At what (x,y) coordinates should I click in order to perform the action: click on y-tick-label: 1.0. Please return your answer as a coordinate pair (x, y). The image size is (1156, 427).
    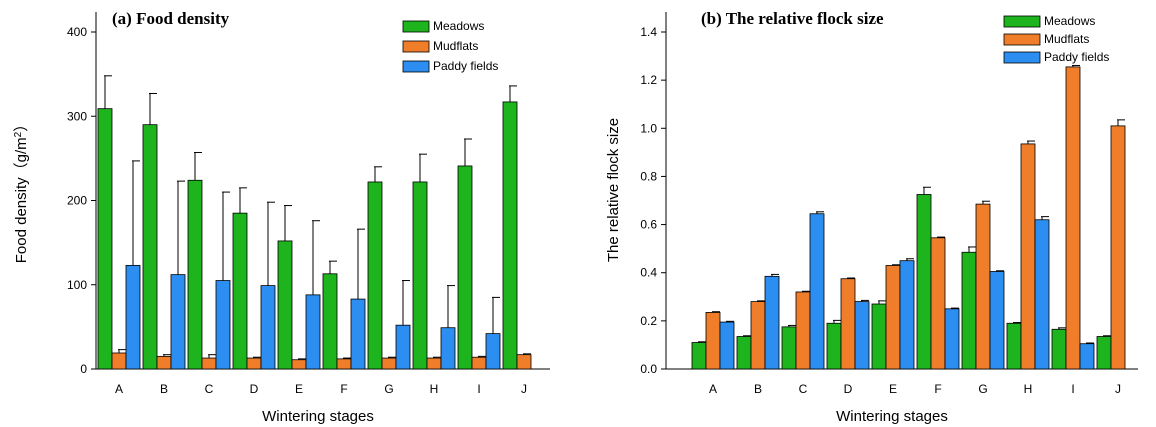
    Looking at the image, I should click on (648, 128).